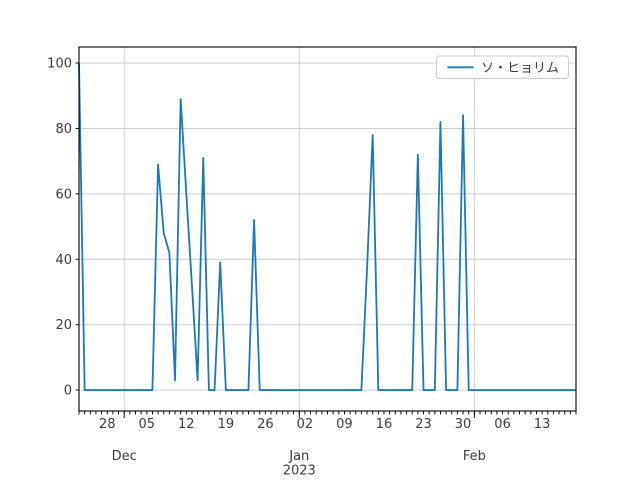 Image resolution: width=640 pixels, height=484 pixels. Describe the element at coordinates (63, 129) in the screenshot. I see `y-tick-label: 80` at that location.